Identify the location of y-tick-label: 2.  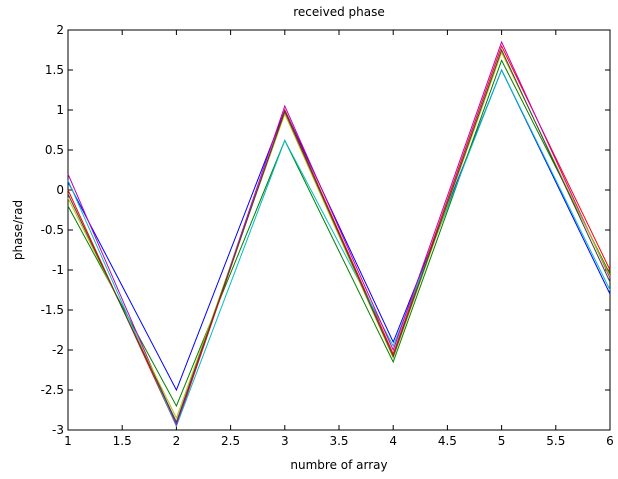
(60, 30).